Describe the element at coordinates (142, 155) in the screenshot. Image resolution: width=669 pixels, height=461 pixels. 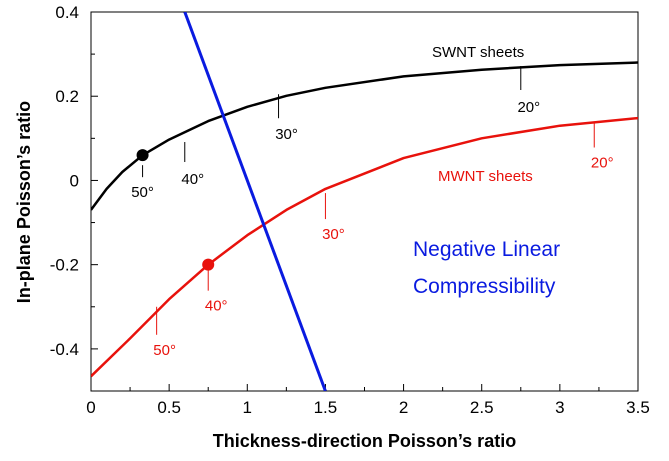
I see `data-marker` at that location.